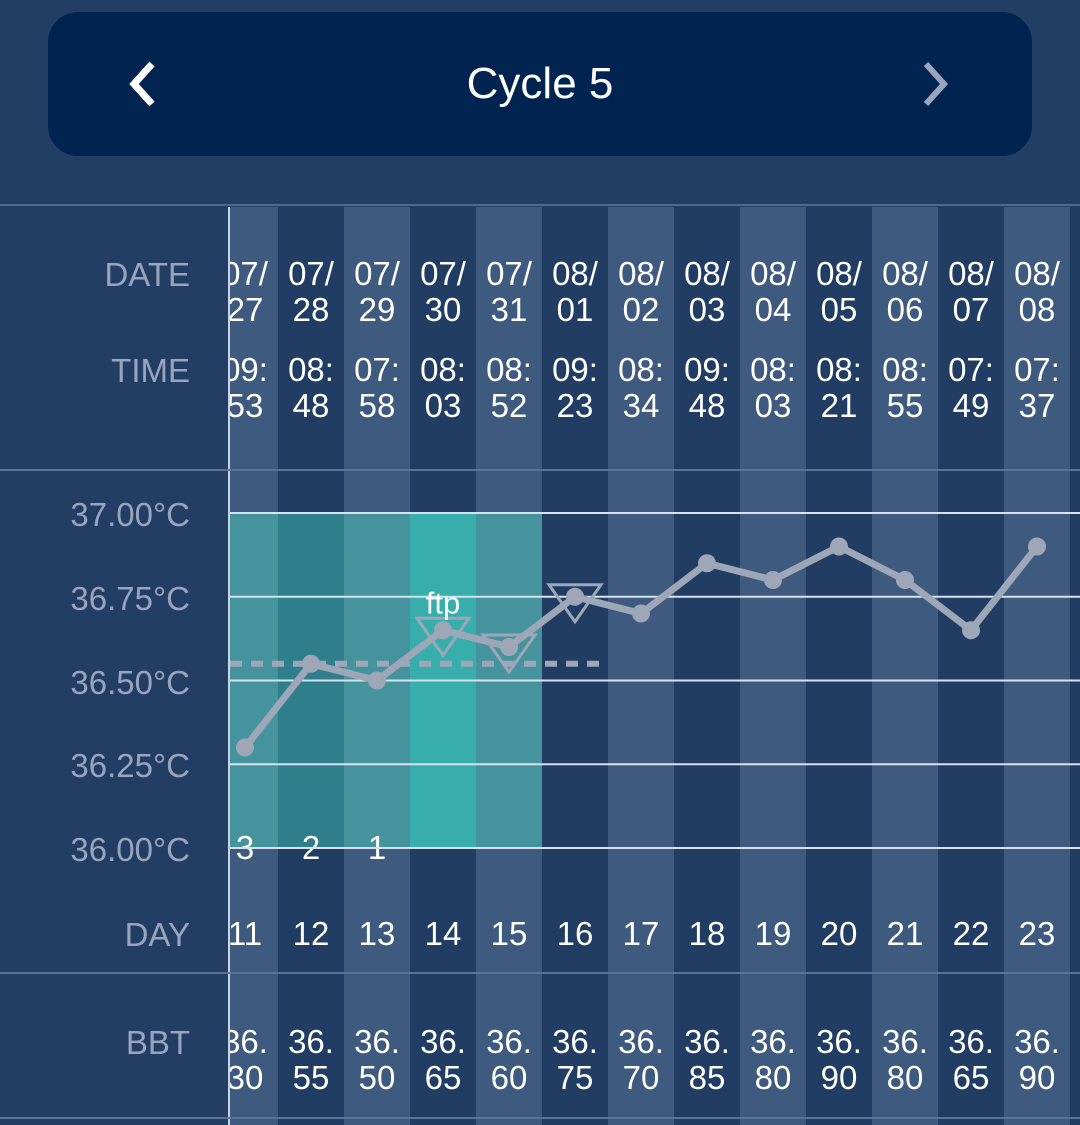 Image resolution: width=1080 pixels, height=1125 pixels. What do you see at coordinates (971, 405) in the screenshot?
I see `time-minute: 49` at bounding box center [971, 405].